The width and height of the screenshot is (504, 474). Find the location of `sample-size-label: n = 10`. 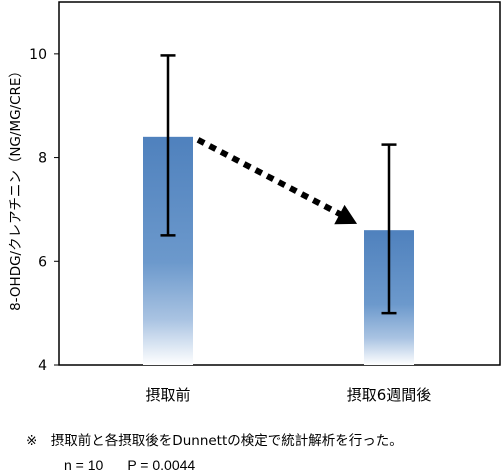

sample-size-label: n = 10 is located at coordinates (84, 465).